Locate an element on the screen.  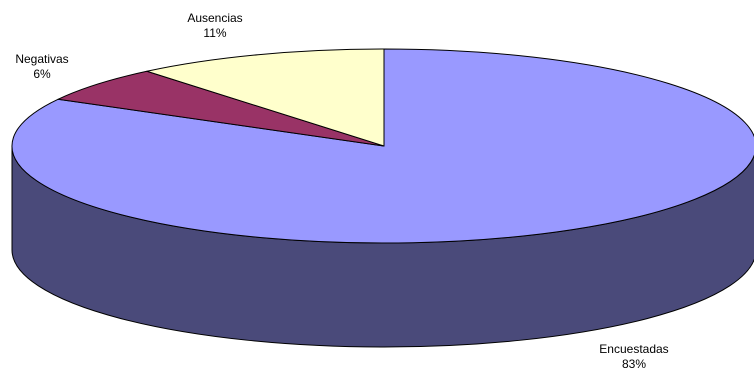
slice-label-negativas: Negativas 6% is located at coordinates (42, 67).